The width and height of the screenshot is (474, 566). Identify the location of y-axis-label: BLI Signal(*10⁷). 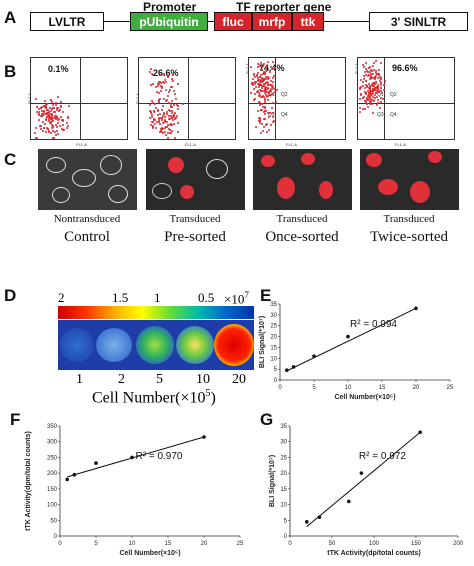
(262, 342).